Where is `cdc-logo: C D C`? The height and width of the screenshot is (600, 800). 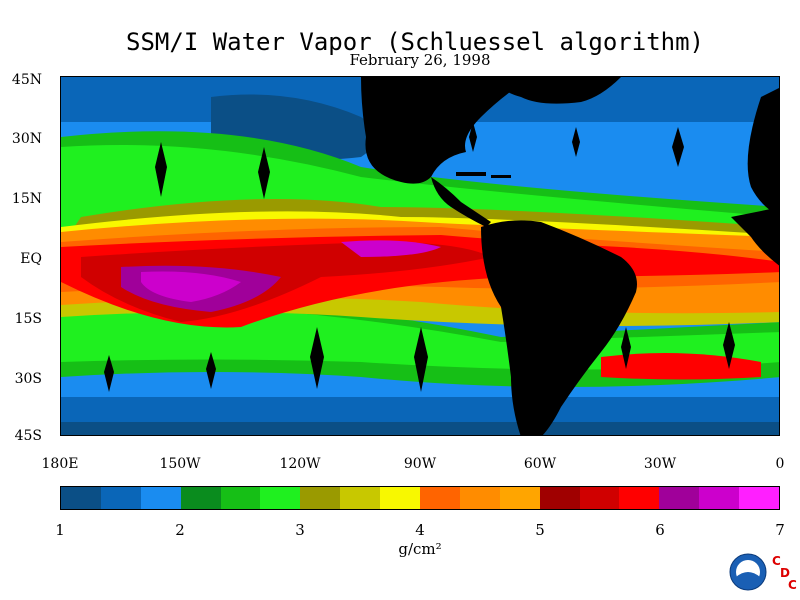
cdc-logo: C D C is located at coordinates (784, 574).